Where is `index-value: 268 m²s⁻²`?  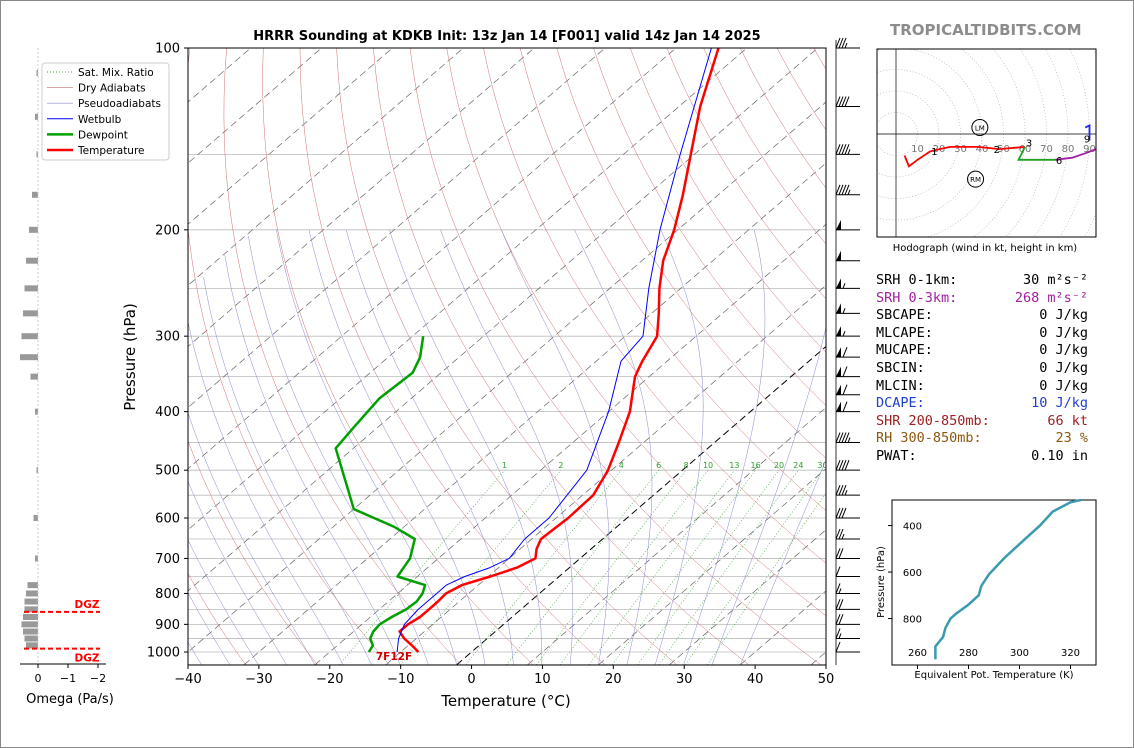
index-value: 268 m²s⁻² is located at coordinates (1051, 297).